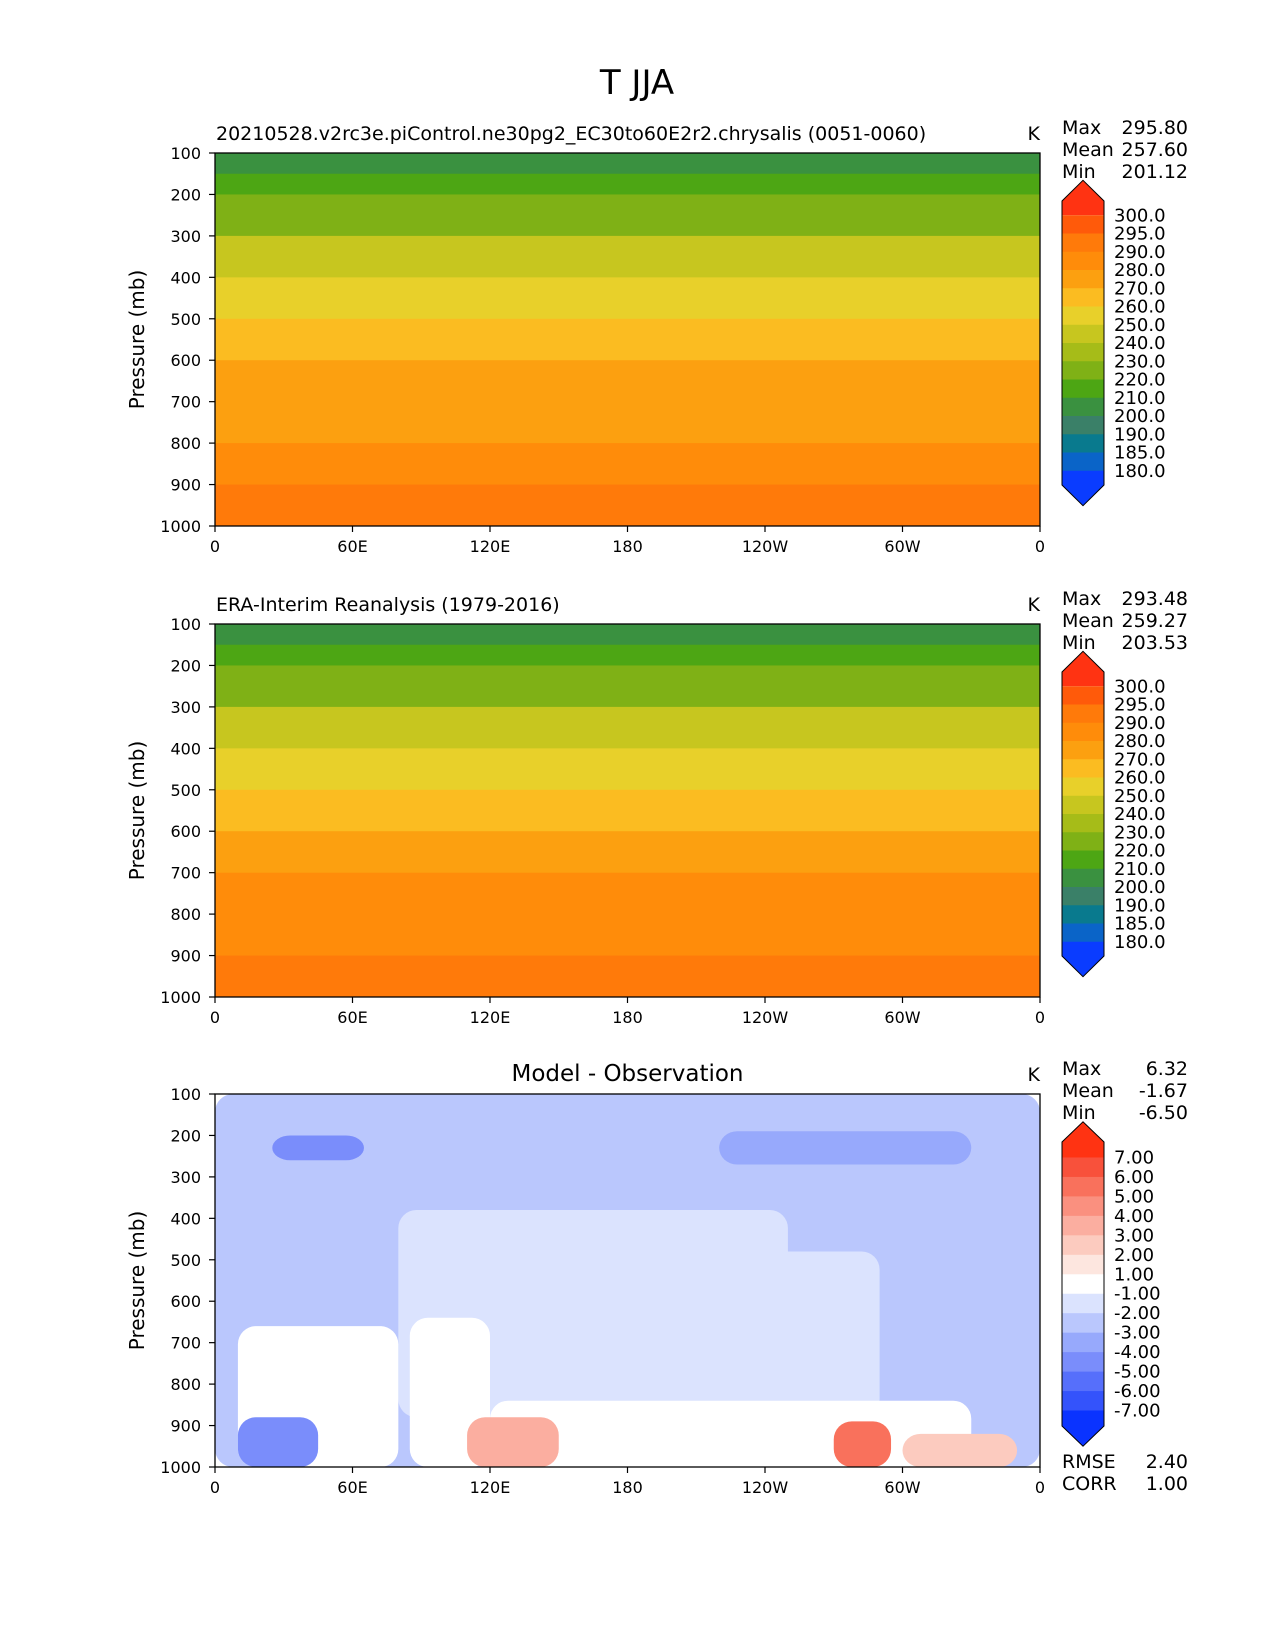 The image size is (1275, 1650). I want to click on colorbar-label: 250.0, so click(1140, 325).